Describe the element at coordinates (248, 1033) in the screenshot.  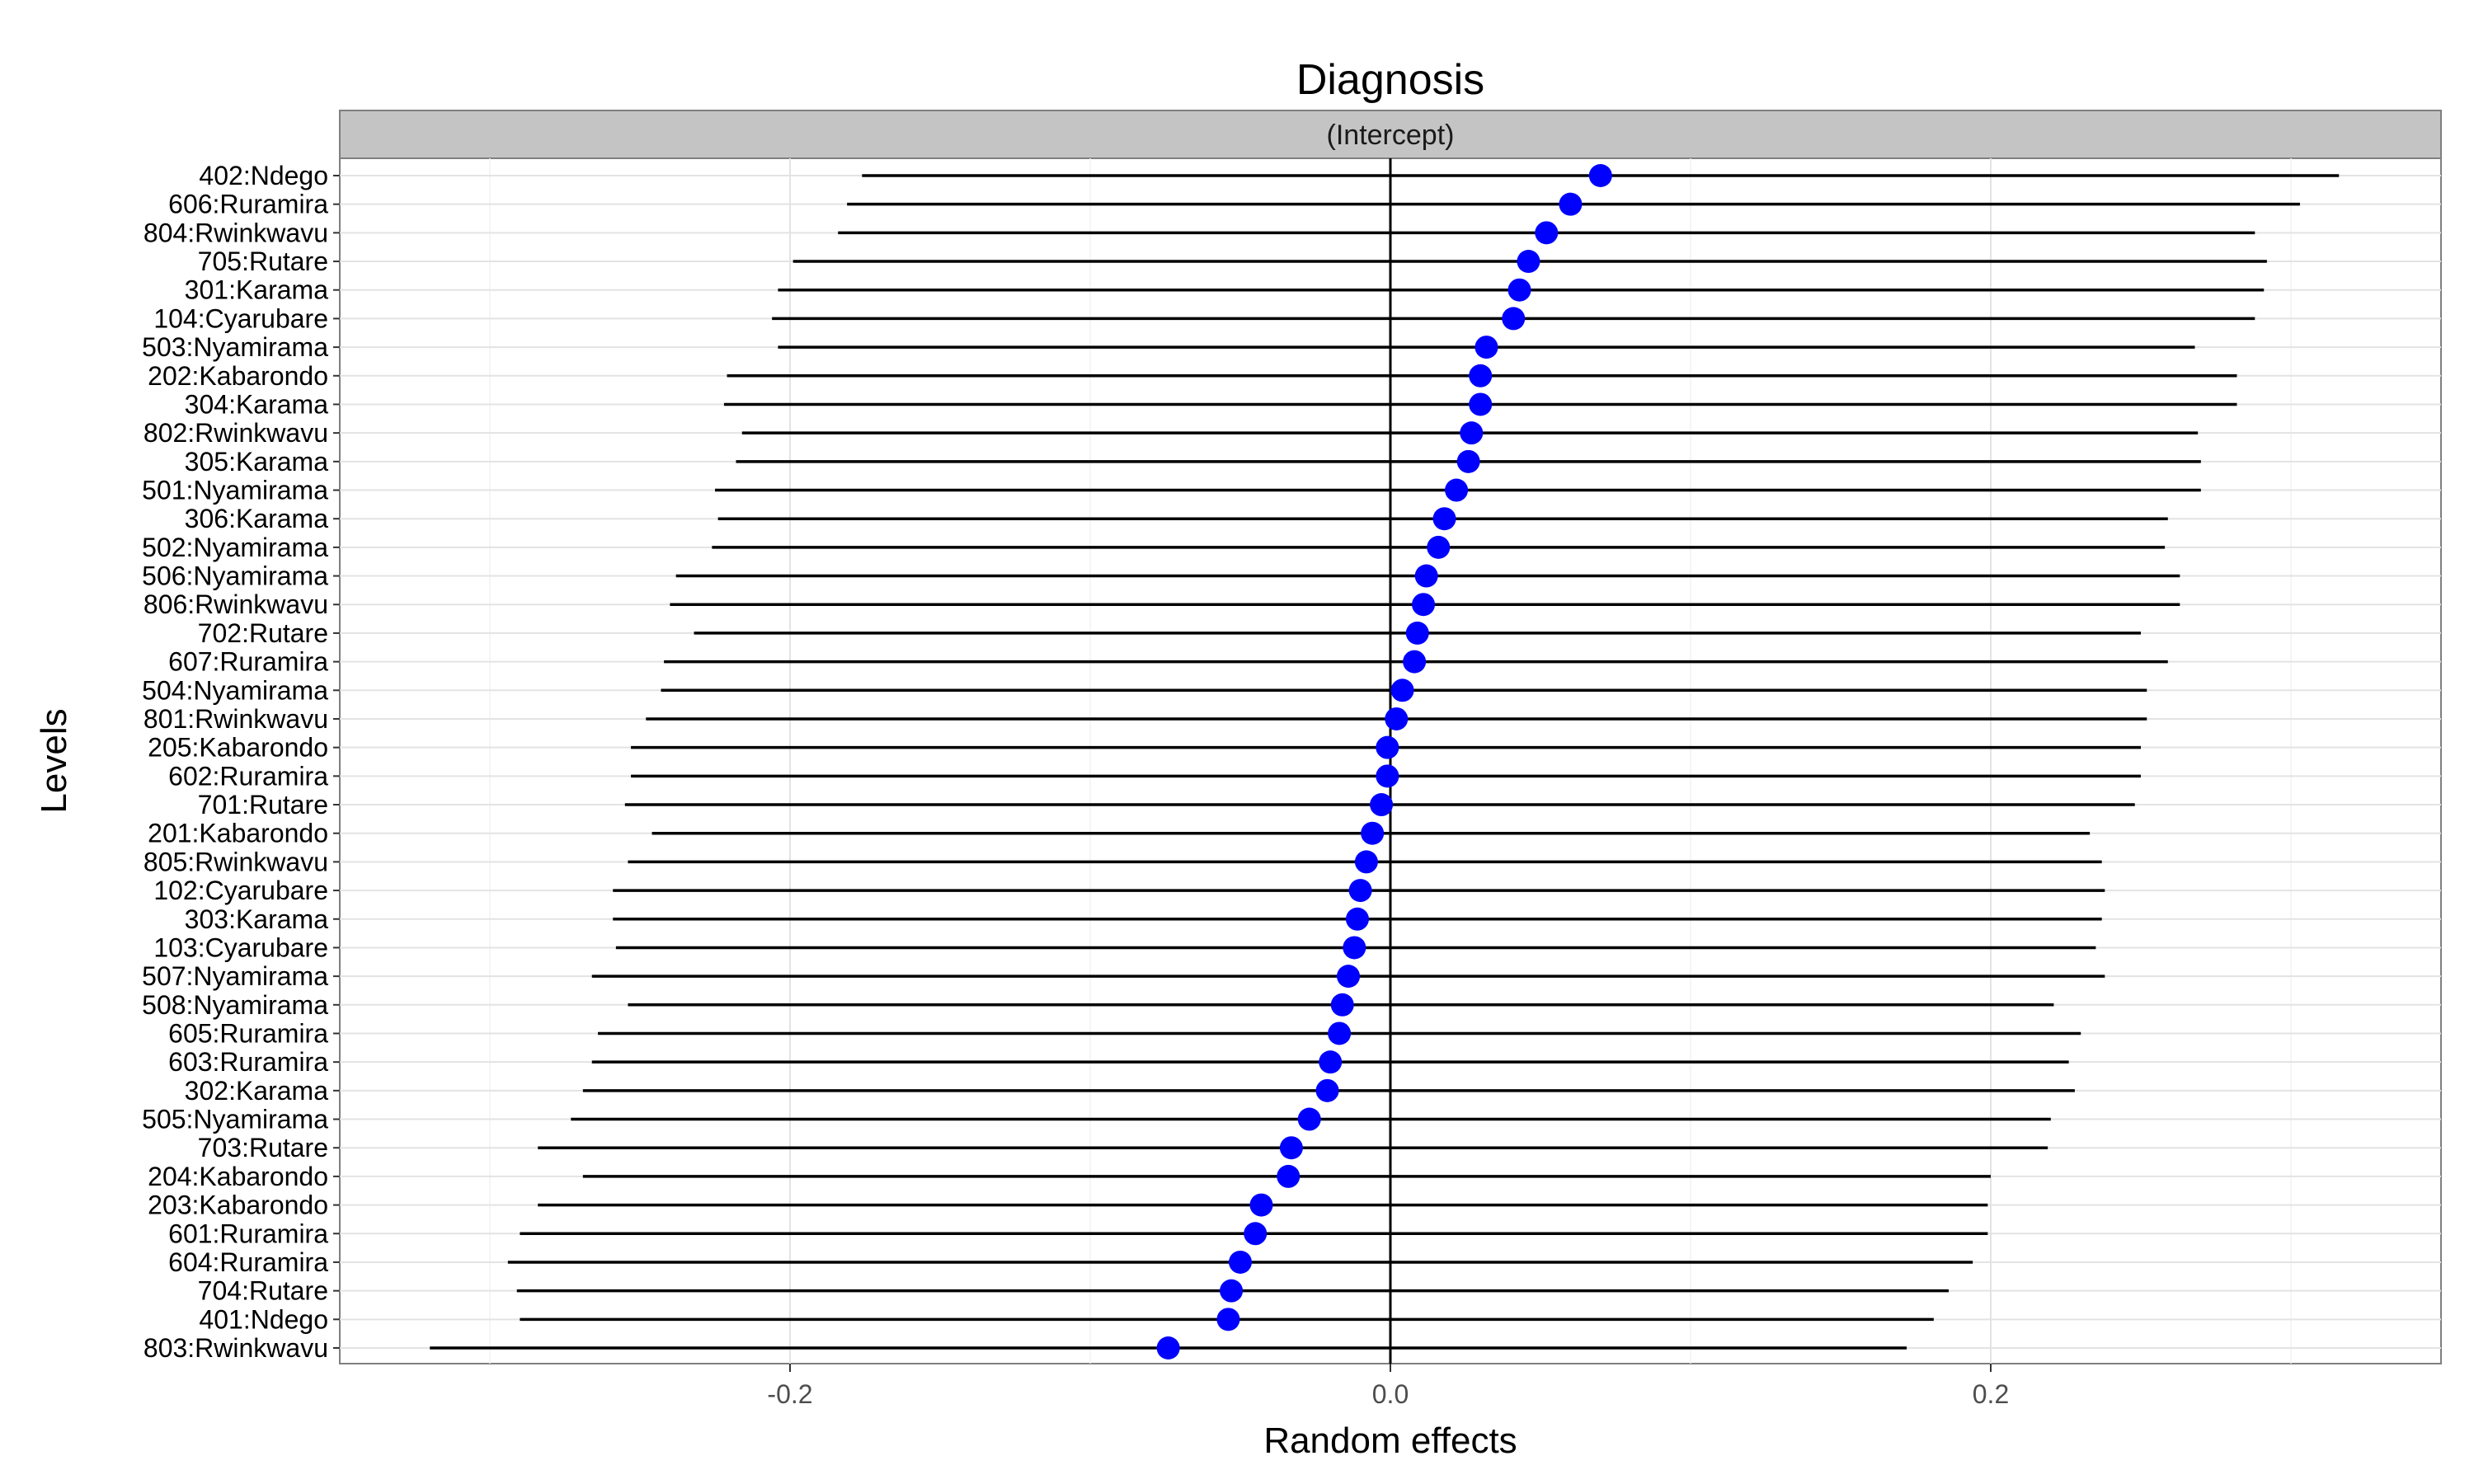
I see `y-tick-label: 605:Ruramira` at that location.